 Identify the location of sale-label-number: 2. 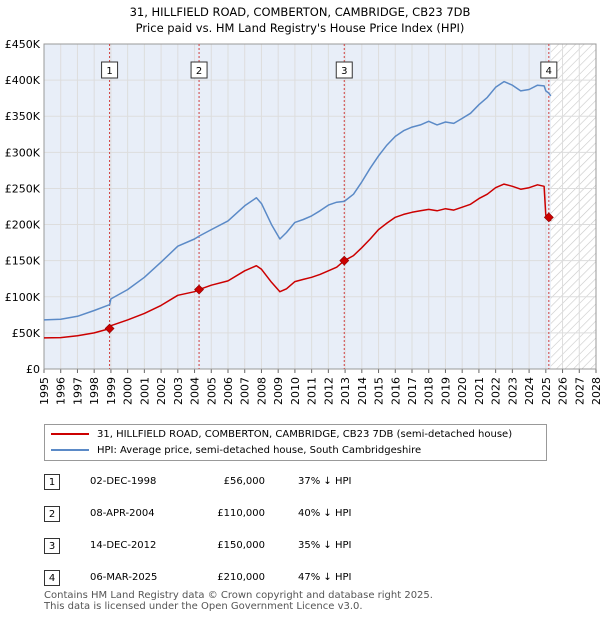
(199, 71).